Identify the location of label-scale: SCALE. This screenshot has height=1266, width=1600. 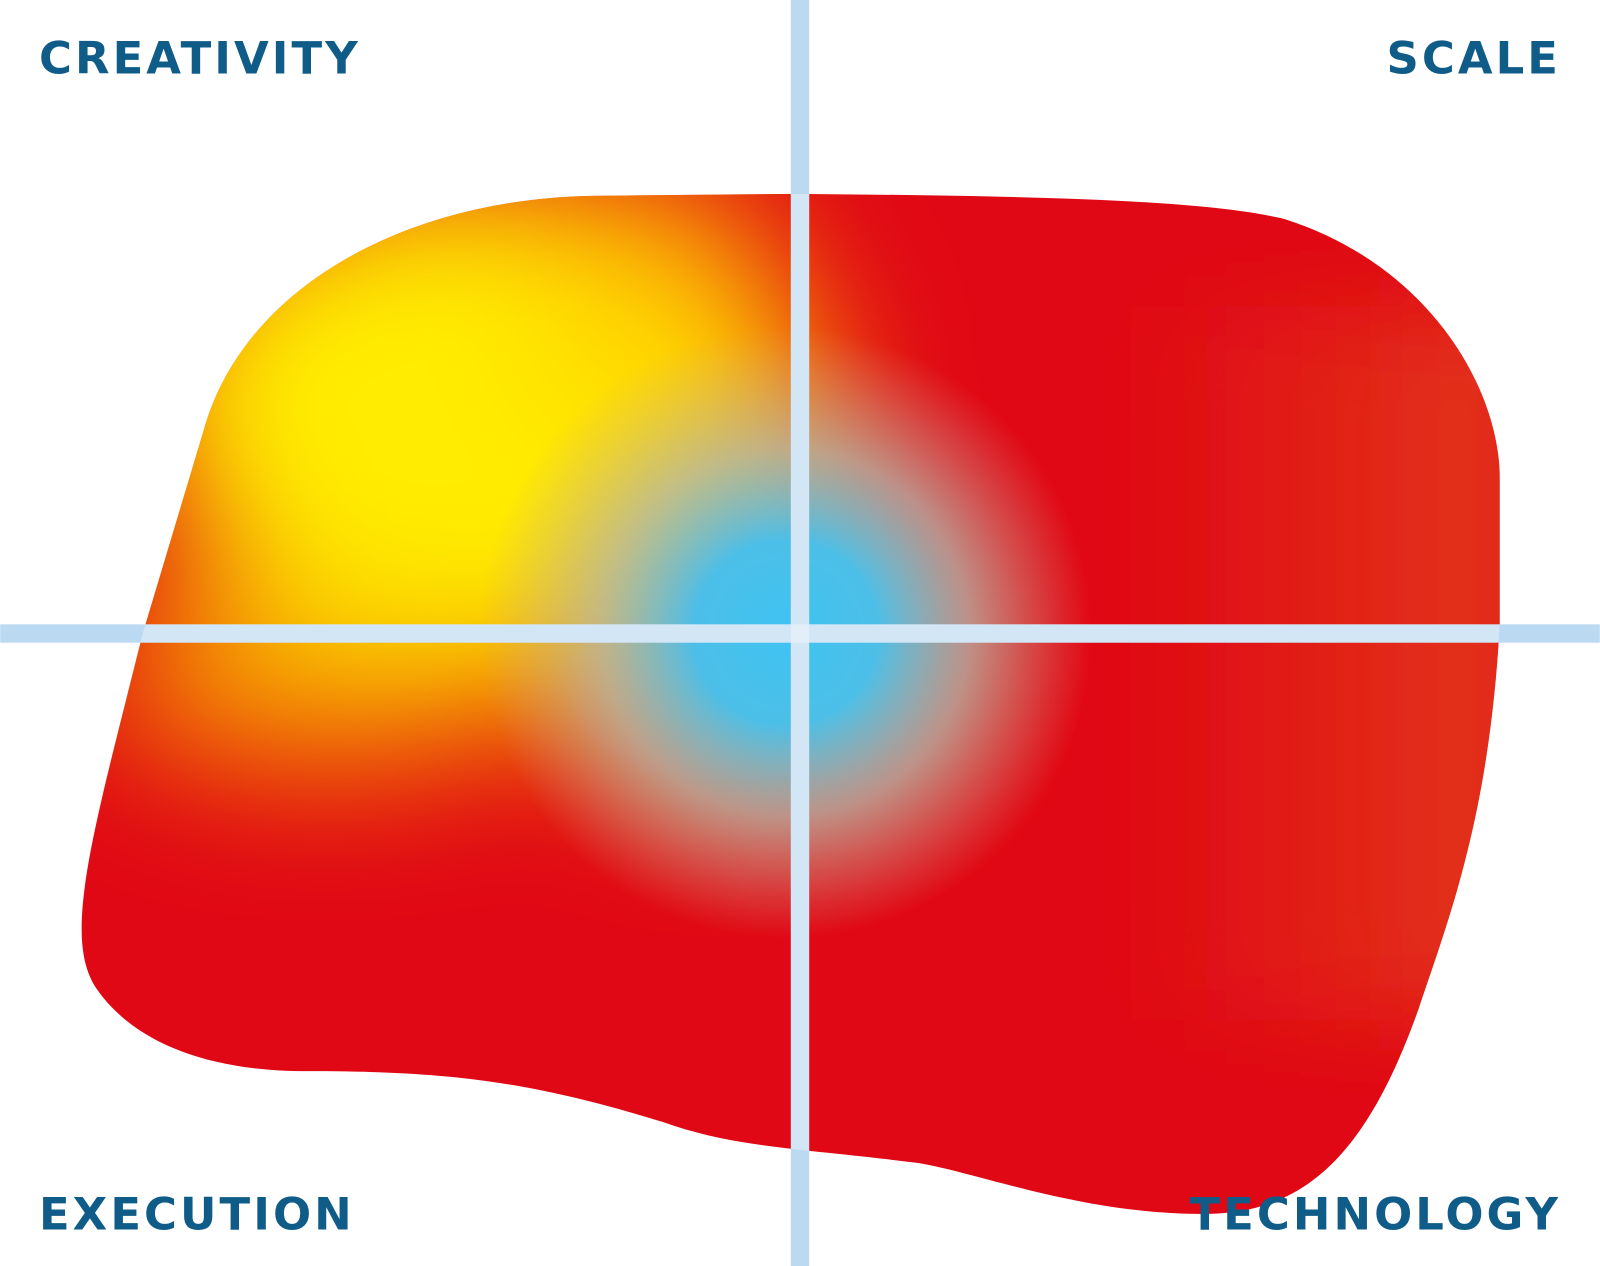
(1473, 57).